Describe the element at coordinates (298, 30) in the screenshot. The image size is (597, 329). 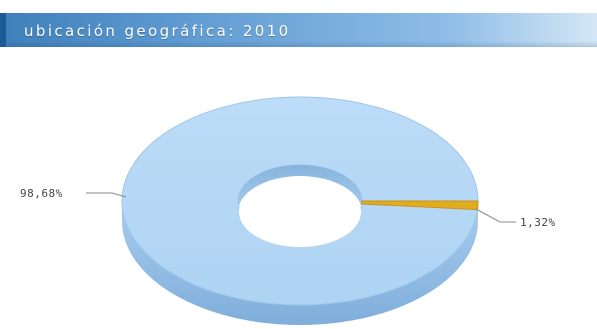
I see `header-bar` at that location.